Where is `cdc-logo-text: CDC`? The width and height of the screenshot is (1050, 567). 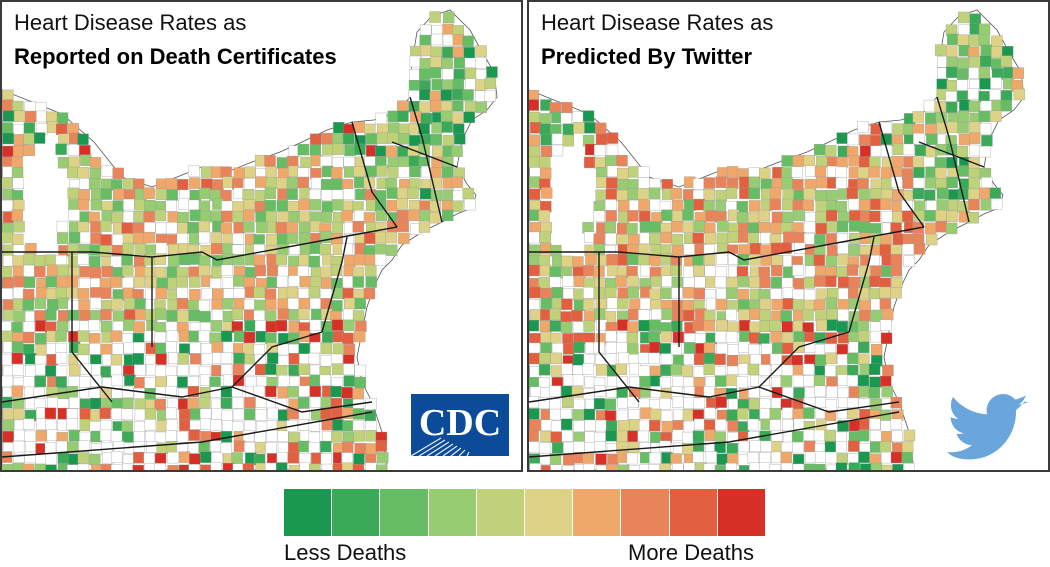 cdc-logo-text: CDC is located at coordinates (460, 423).